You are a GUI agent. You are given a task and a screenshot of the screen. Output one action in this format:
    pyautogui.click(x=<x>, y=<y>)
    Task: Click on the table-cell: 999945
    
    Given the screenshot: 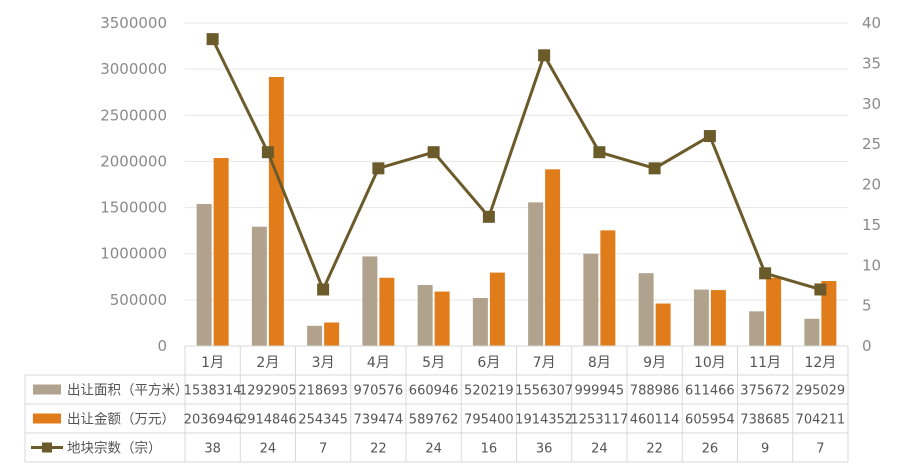 What is the action you would take?
    pyautogui.click(x=600, y=391)
    